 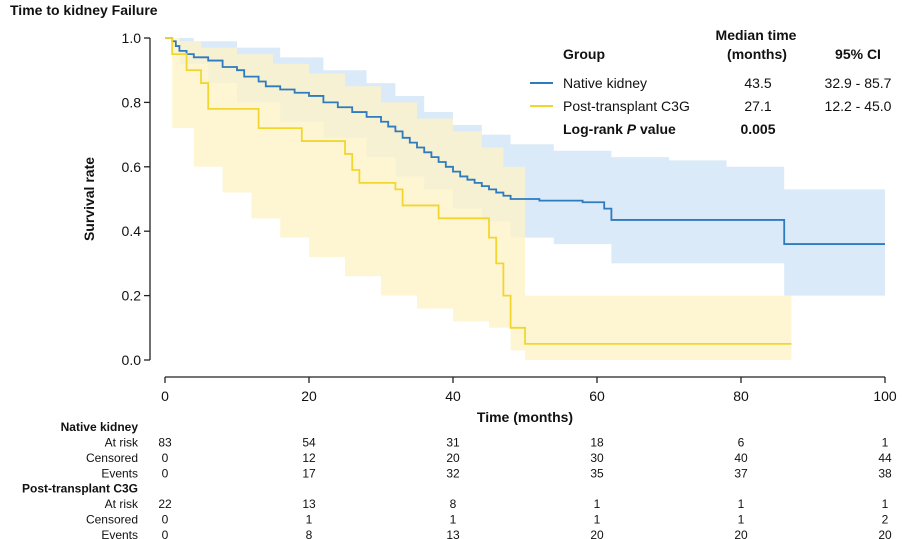 I want to click on legend-header-group: Group, so click(x=584, y=54).